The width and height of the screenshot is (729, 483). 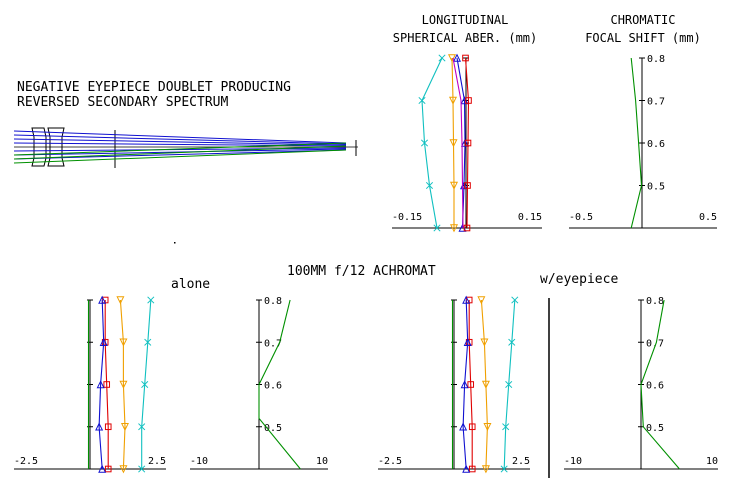 I want to click on figure-title-line2: REVERSED SECONDARY SPECTRUM, so click(x=122, y=102).